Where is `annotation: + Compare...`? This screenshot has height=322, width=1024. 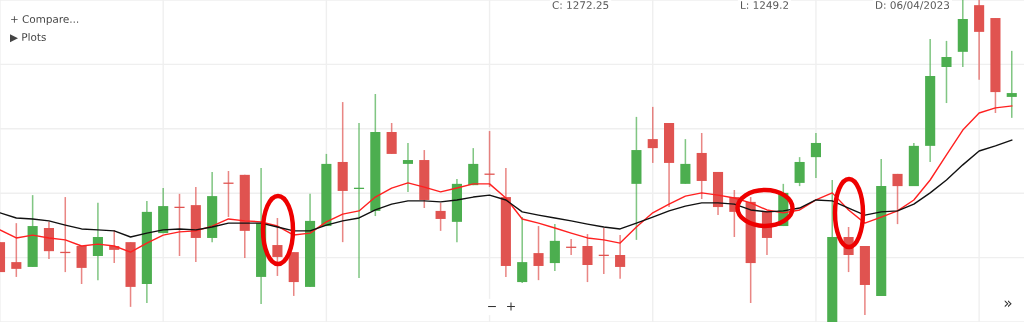
annotation: + Compare... is located at coordinates (45, 20).